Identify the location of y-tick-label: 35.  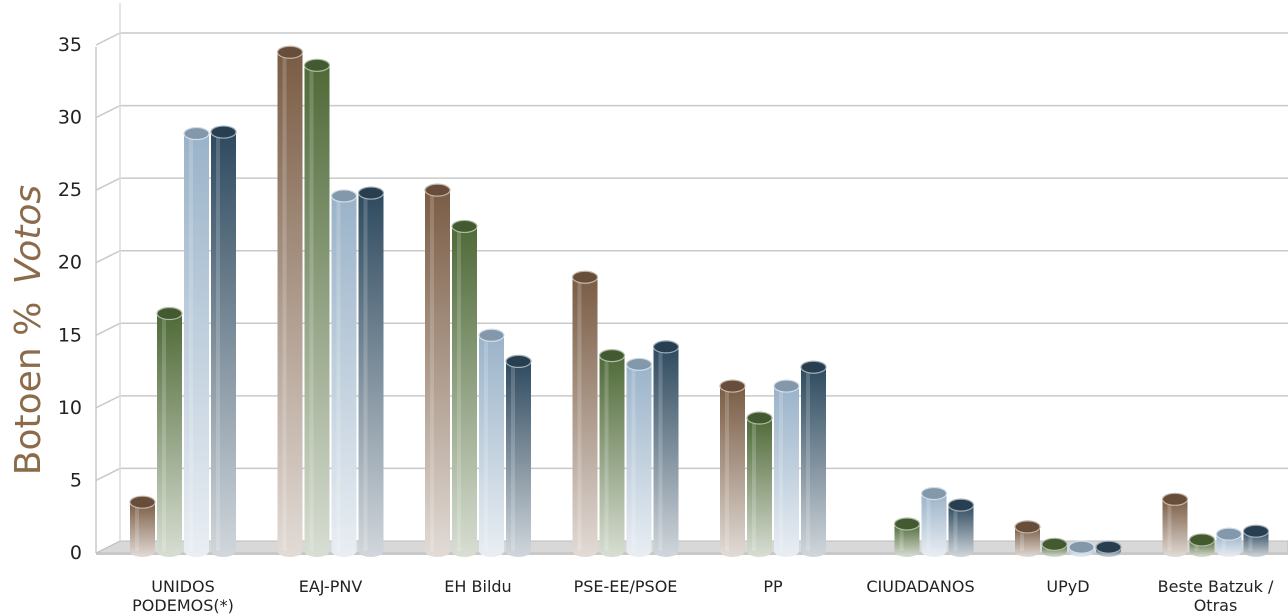
(70, 45).